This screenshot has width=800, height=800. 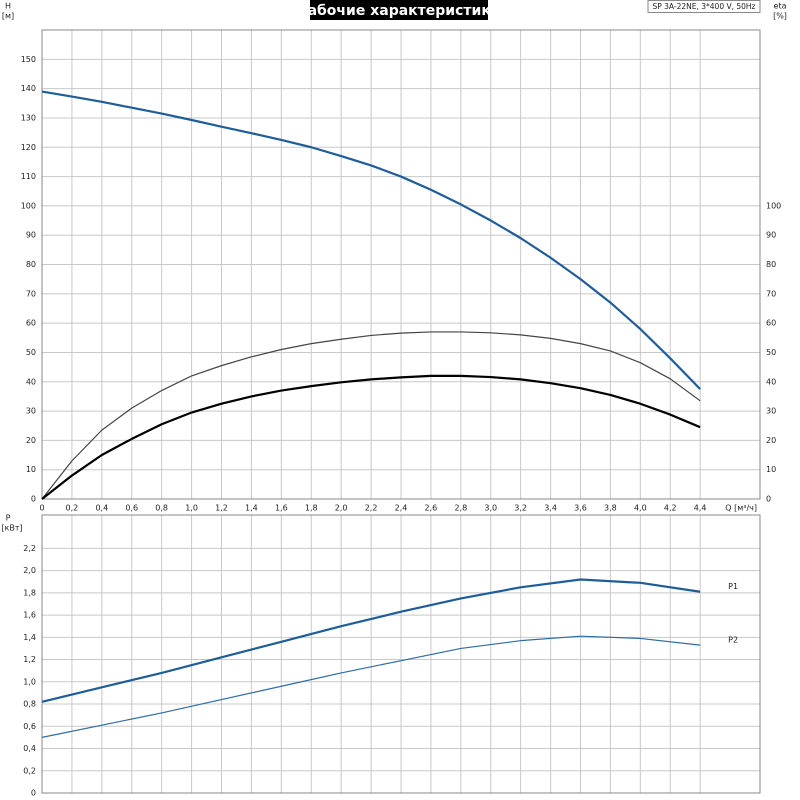 I want to click on y-tick-label: 130, so click(x=28, y=117).